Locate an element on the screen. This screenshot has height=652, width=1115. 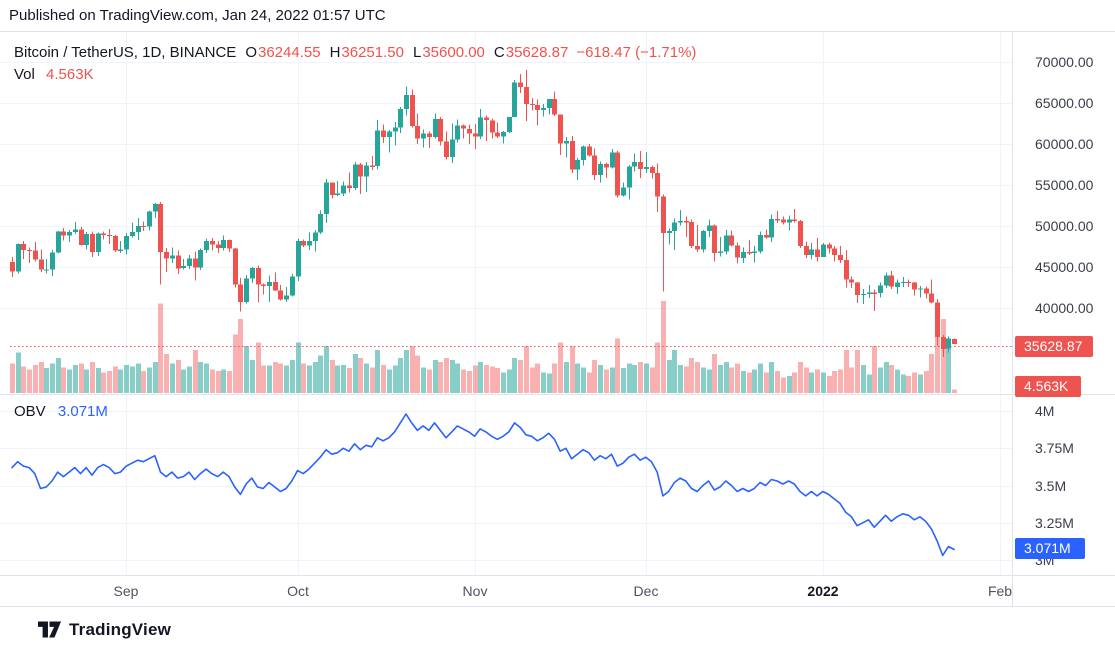
time-axis-month-label: Dec is located at coordinates (646, 591).